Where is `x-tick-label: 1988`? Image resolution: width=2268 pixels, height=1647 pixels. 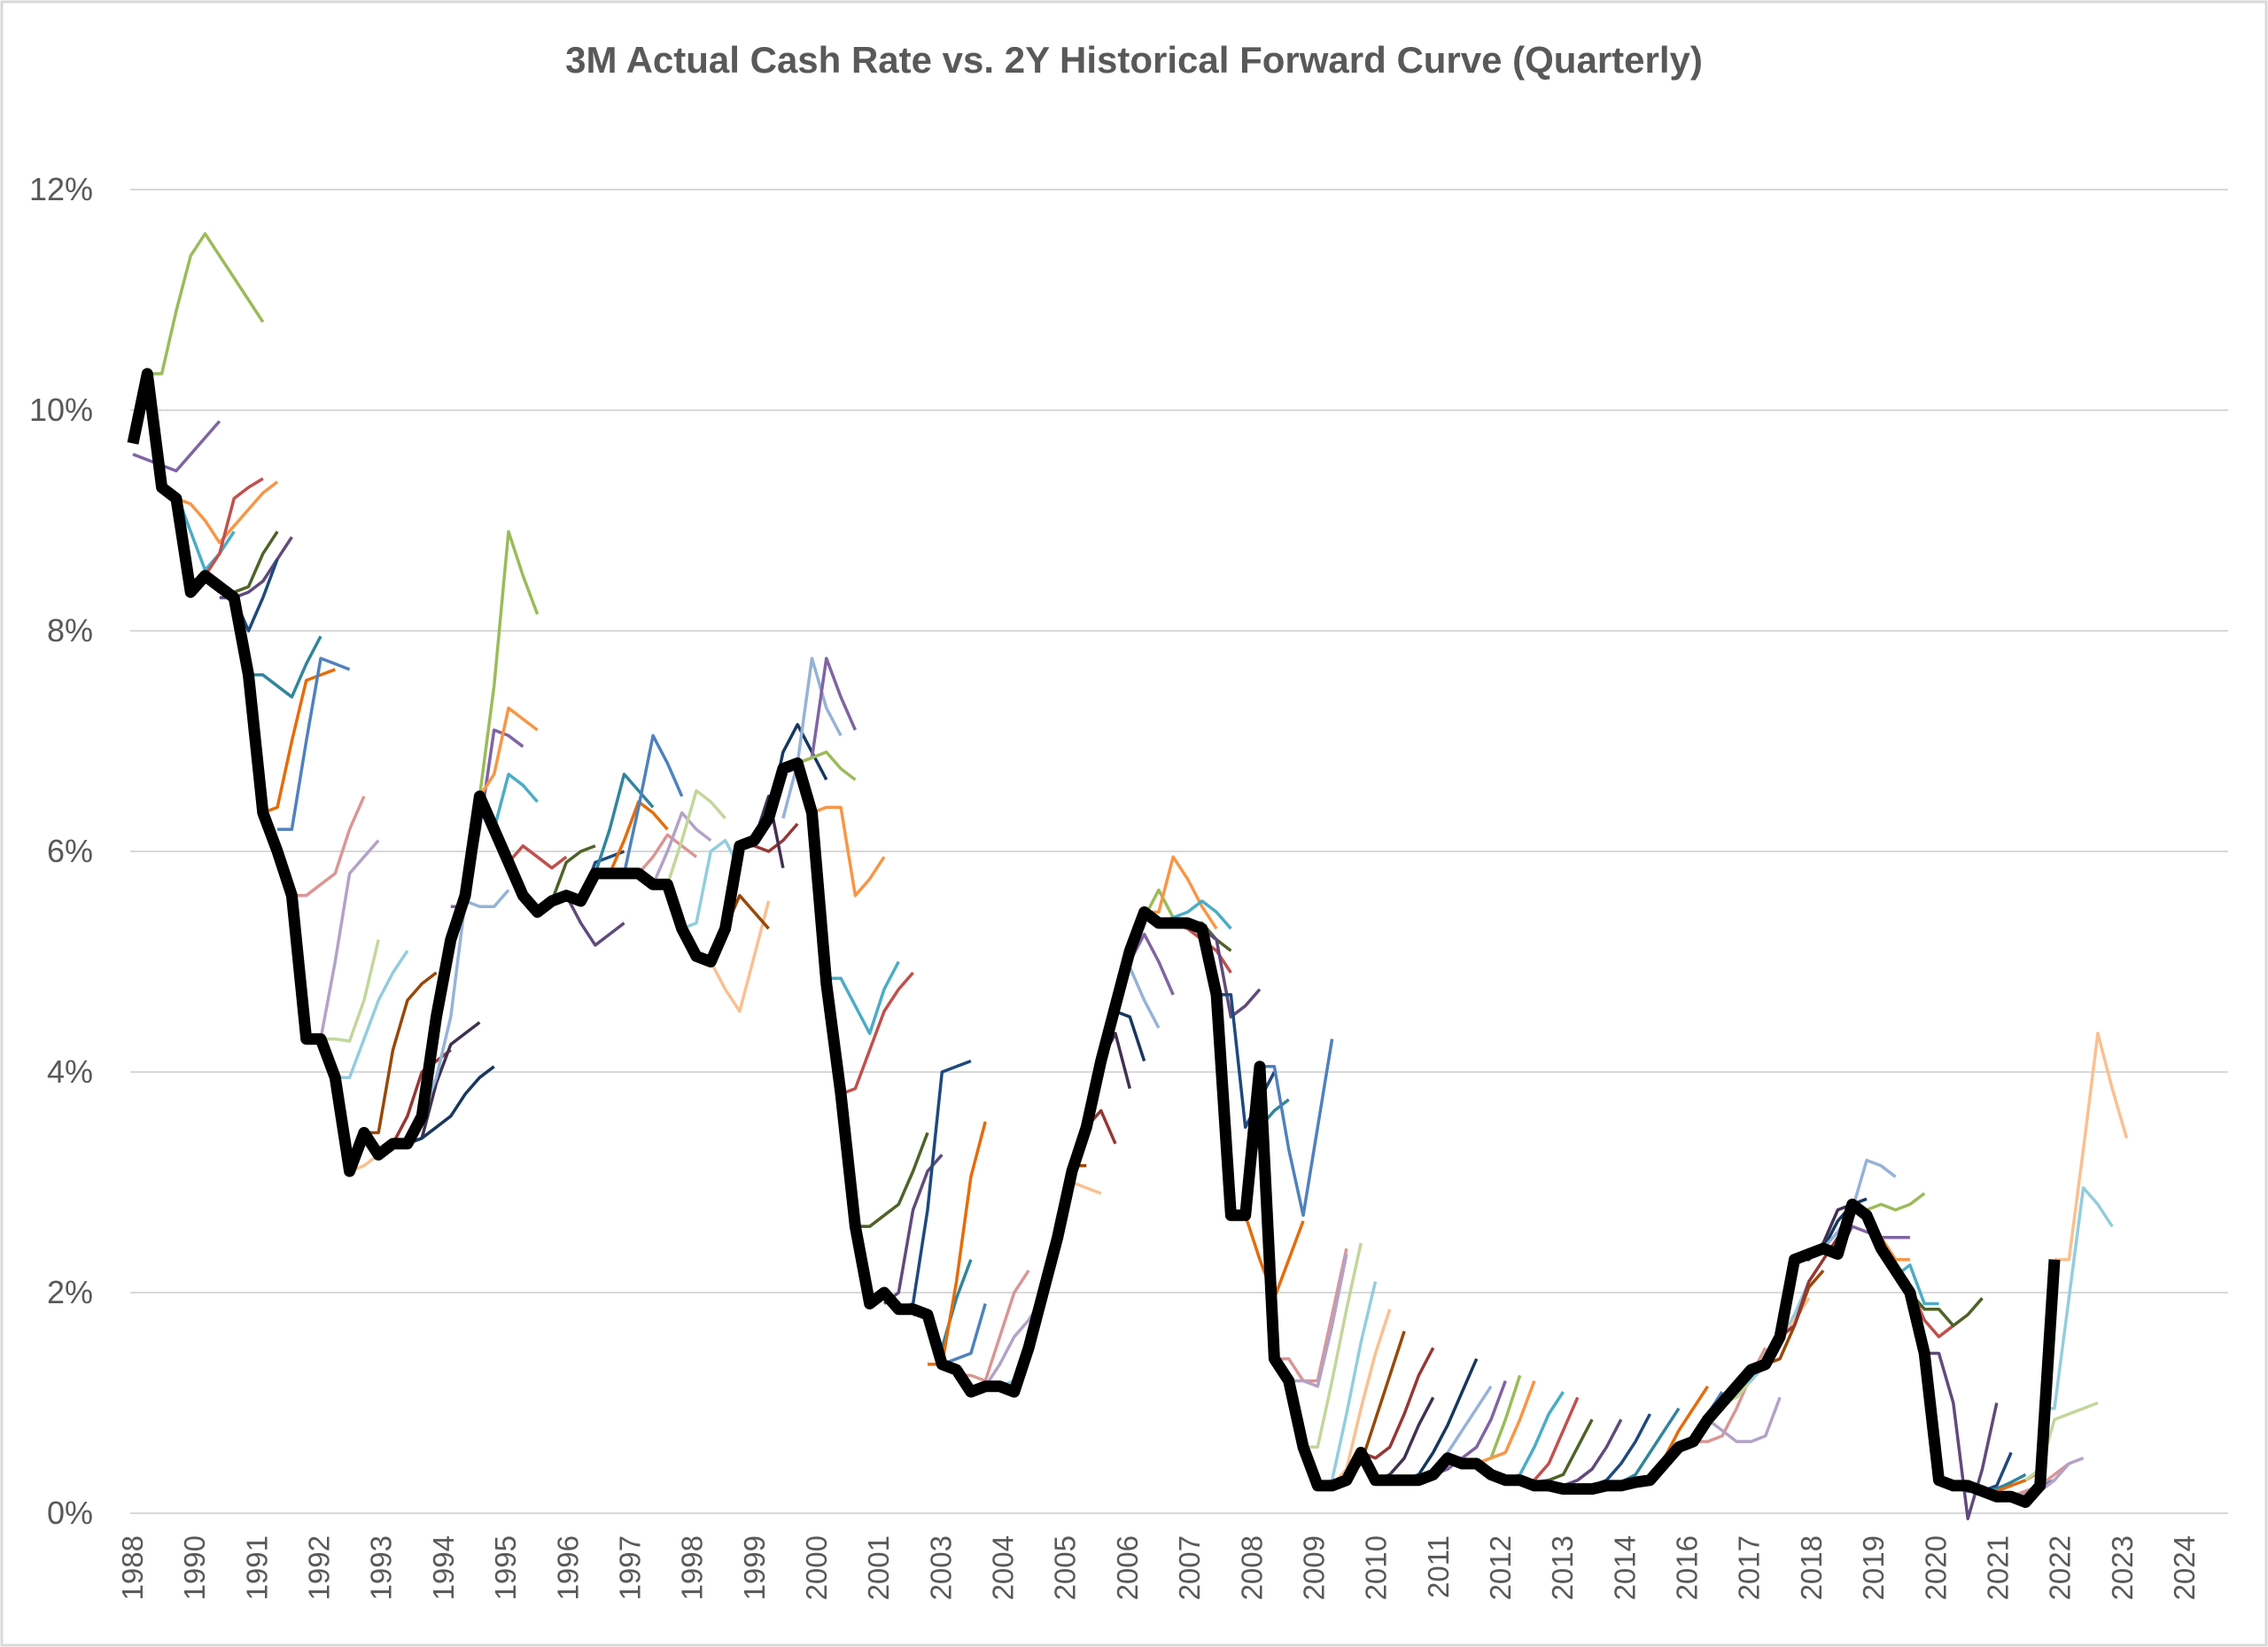
x-tick-label: 1988 is located at coordinates (132, 1567).